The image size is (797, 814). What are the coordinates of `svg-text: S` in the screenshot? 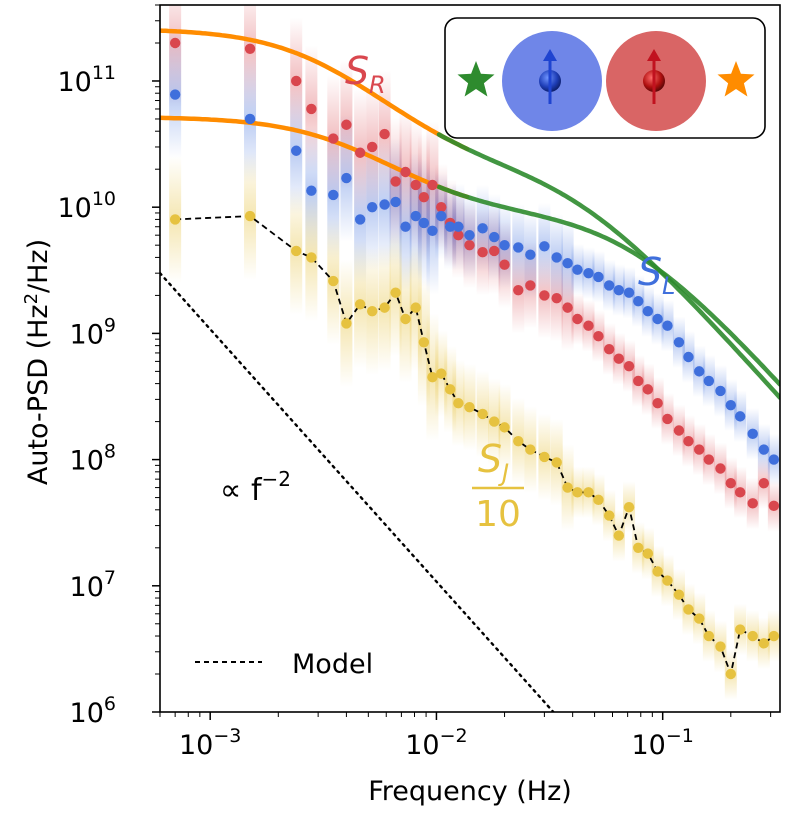 It's located at (357, 71).